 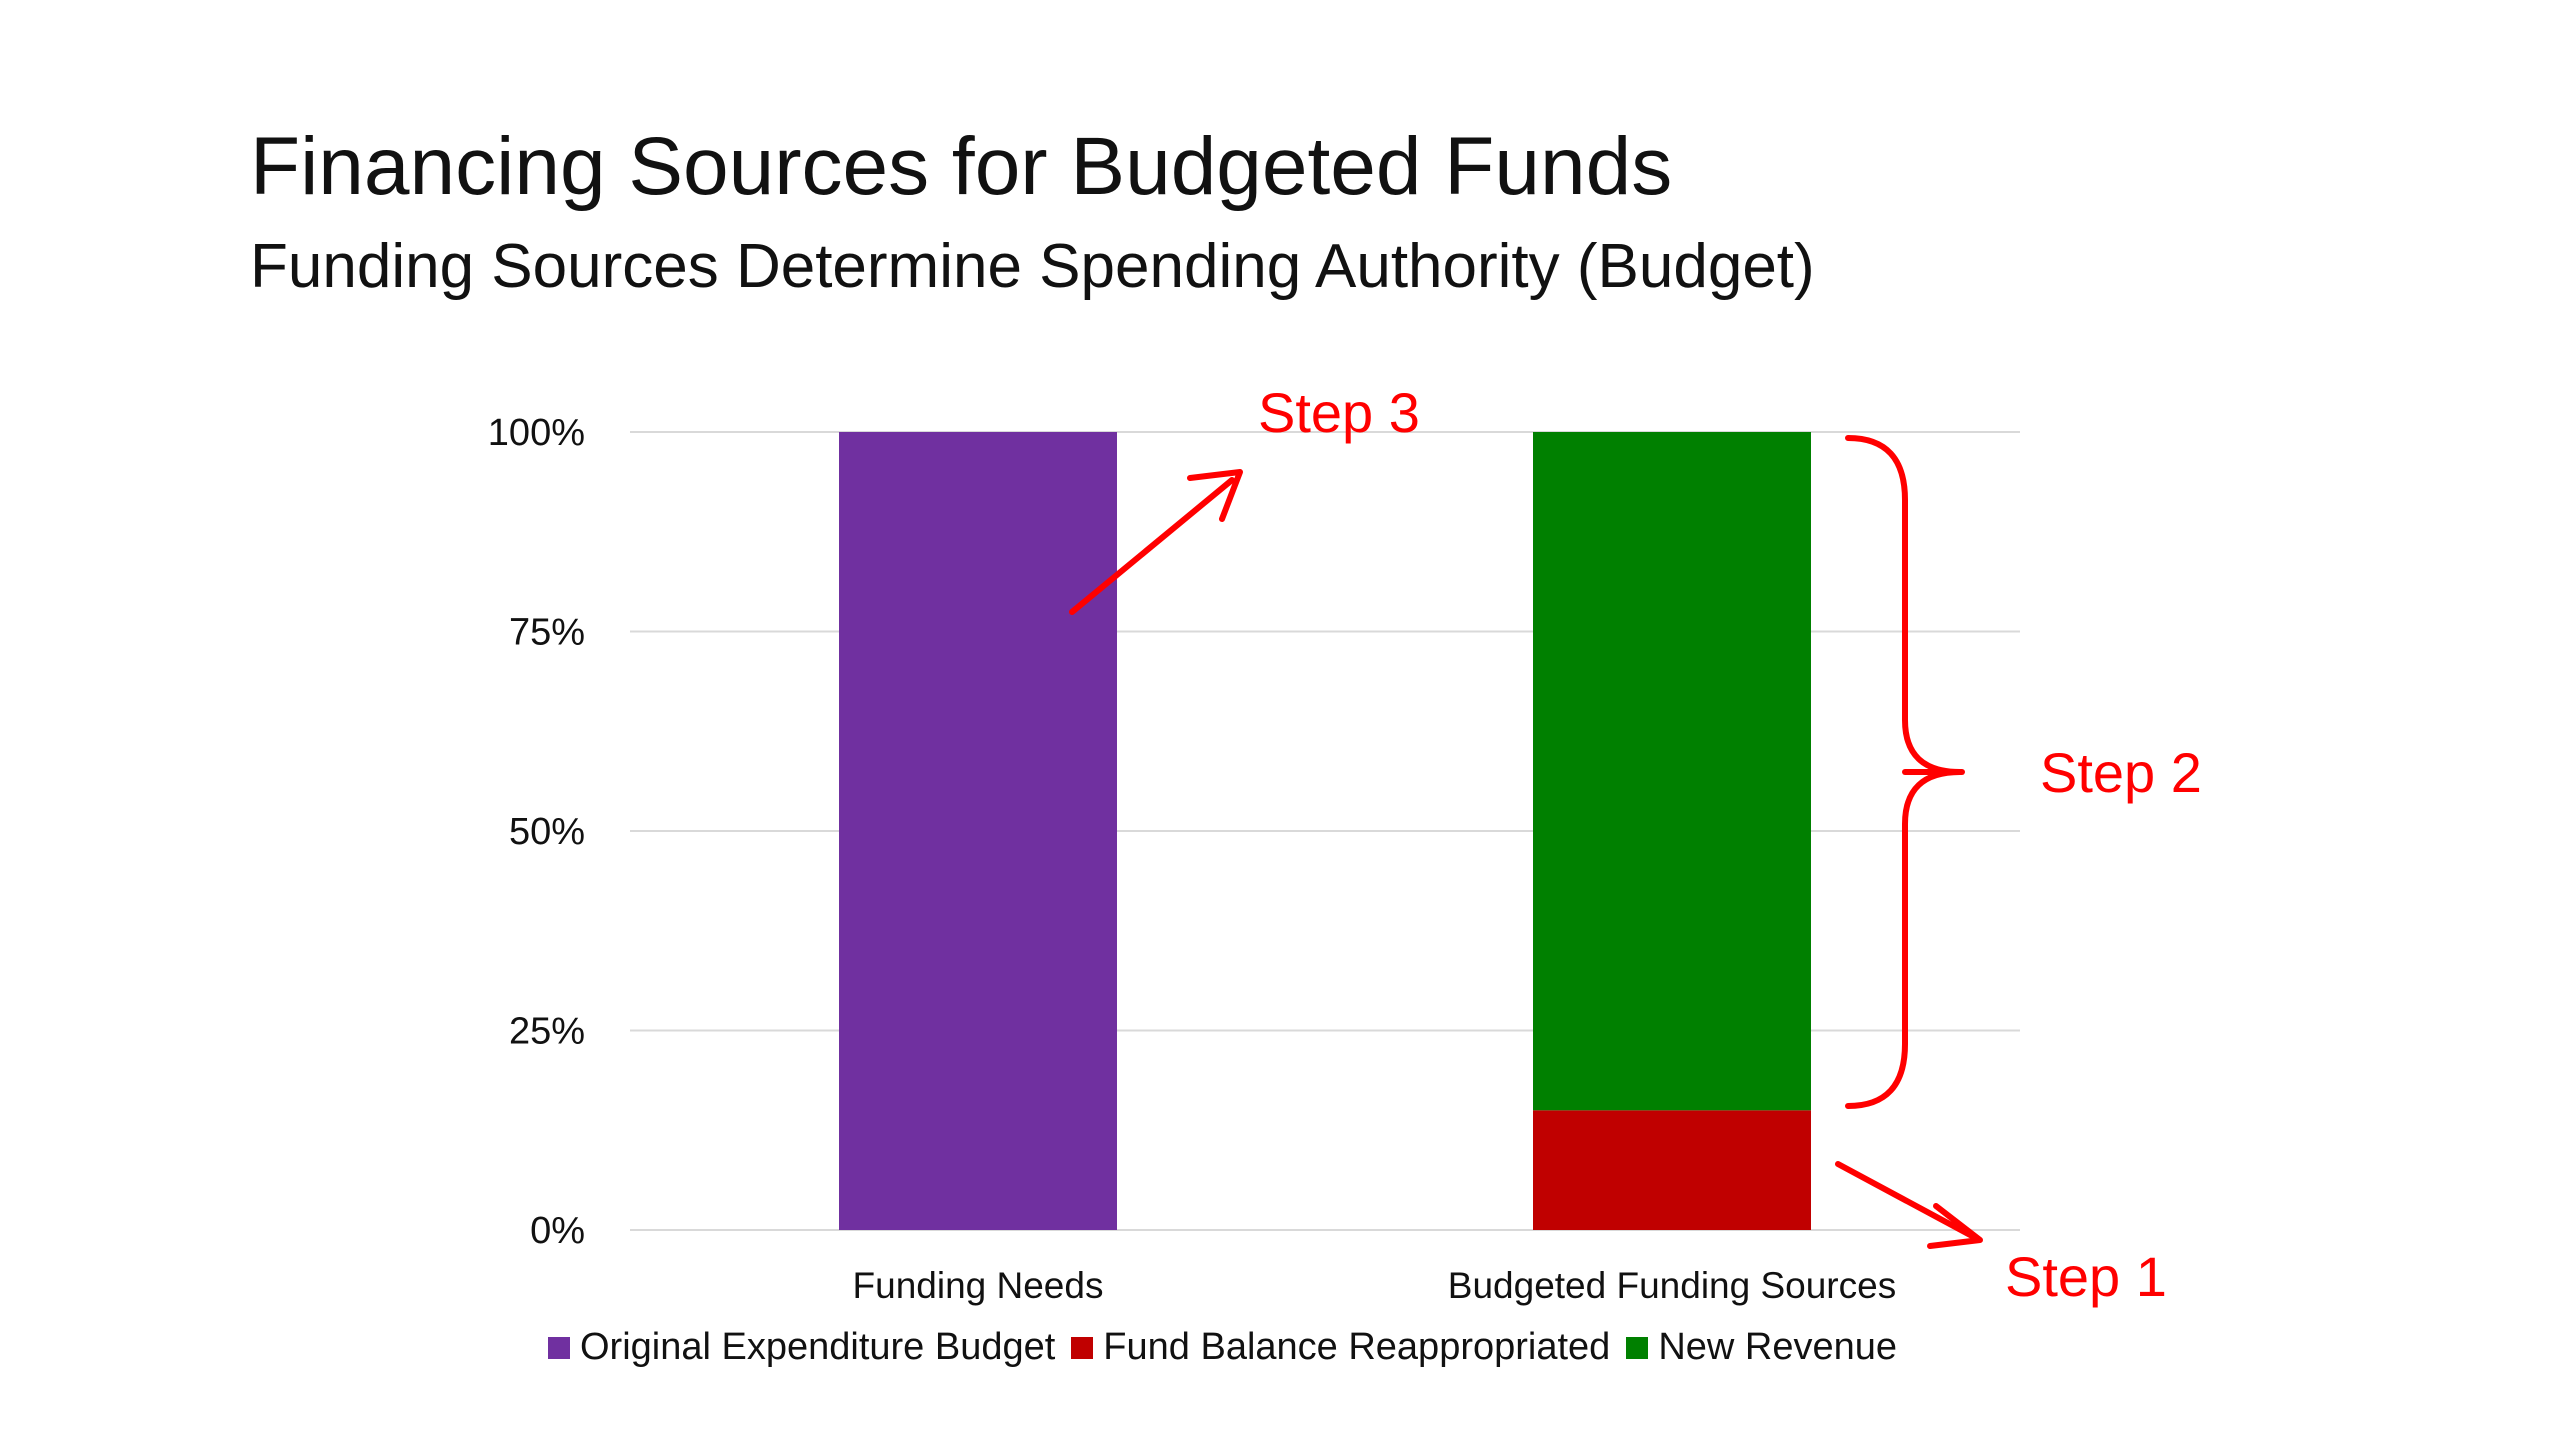 I want to click on legend-item-new-revenue: New Revenue, so click(x=1761, y=1347).